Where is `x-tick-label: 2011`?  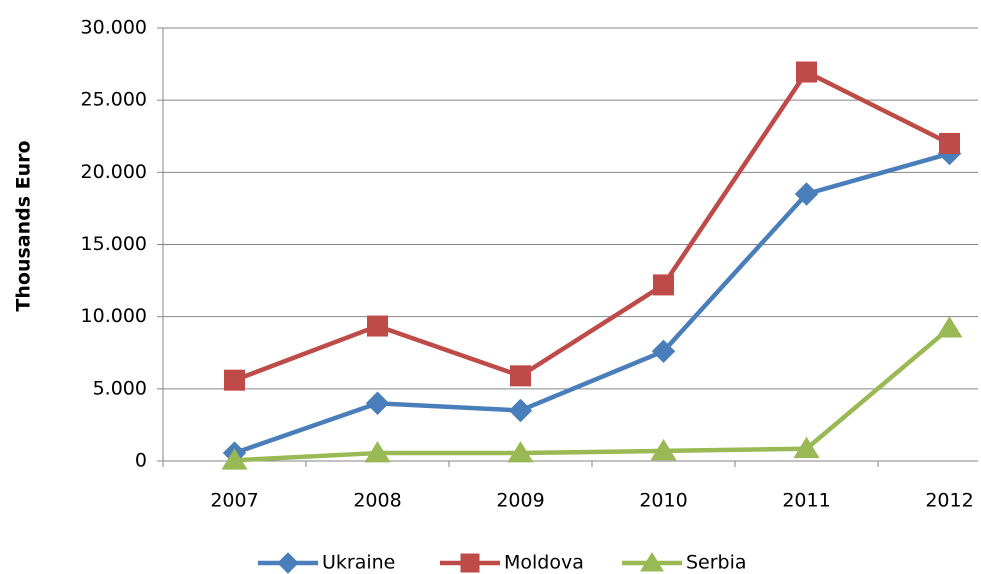
x-tick-label: 2011 is located at coordinates (806, 501).